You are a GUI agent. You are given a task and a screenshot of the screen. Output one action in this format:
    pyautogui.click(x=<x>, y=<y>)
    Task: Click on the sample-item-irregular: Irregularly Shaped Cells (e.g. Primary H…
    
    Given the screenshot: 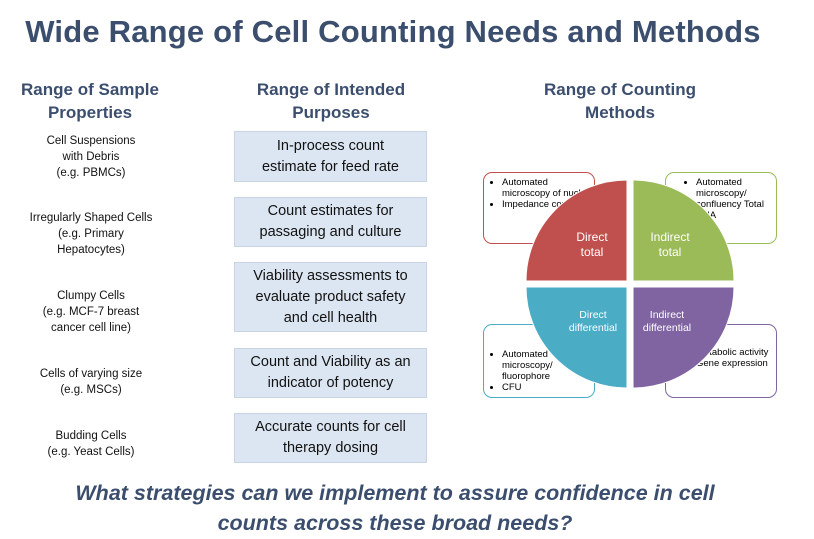 What is the action you would take?
    pyautogui.click(x=91, y=234)
    